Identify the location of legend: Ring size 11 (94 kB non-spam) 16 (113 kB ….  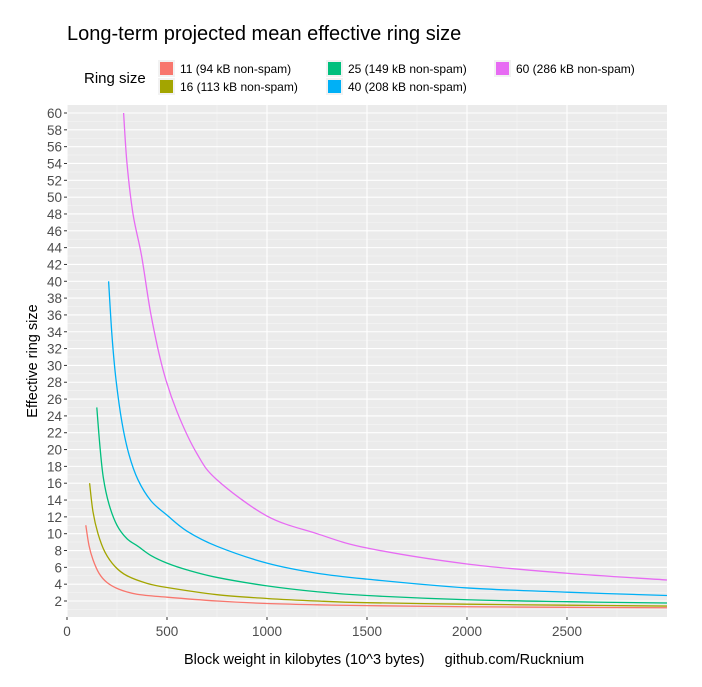
(359, 77).